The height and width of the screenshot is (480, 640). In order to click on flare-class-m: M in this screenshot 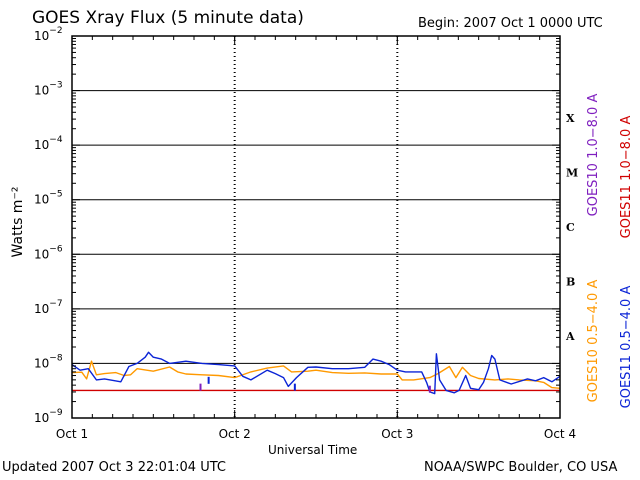, I will do `click(572, 172)`.